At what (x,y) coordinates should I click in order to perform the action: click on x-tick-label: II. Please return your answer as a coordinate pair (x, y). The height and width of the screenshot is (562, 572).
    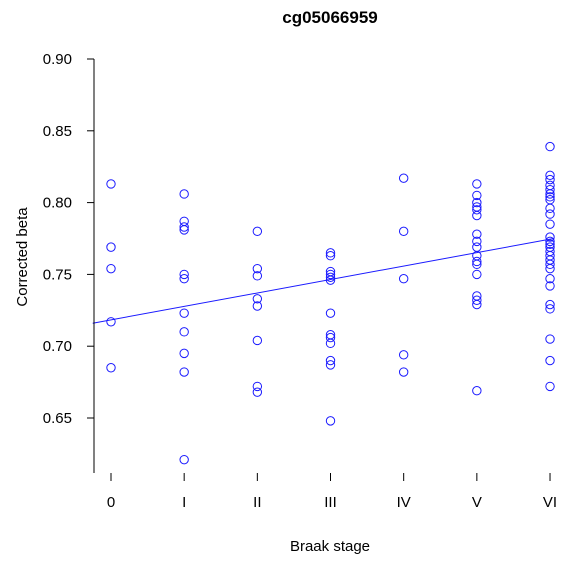
    Looking at the image, I should click on (257, 502).